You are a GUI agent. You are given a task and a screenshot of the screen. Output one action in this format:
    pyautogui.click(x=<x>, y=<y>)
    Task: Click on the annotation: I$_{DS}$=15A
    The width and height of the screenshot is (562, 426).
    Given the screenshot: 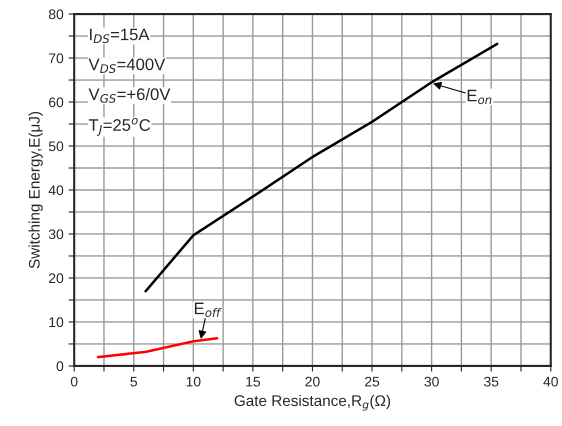 What is the action you would take?
    pyautogui.click(x=120, y=36)
    